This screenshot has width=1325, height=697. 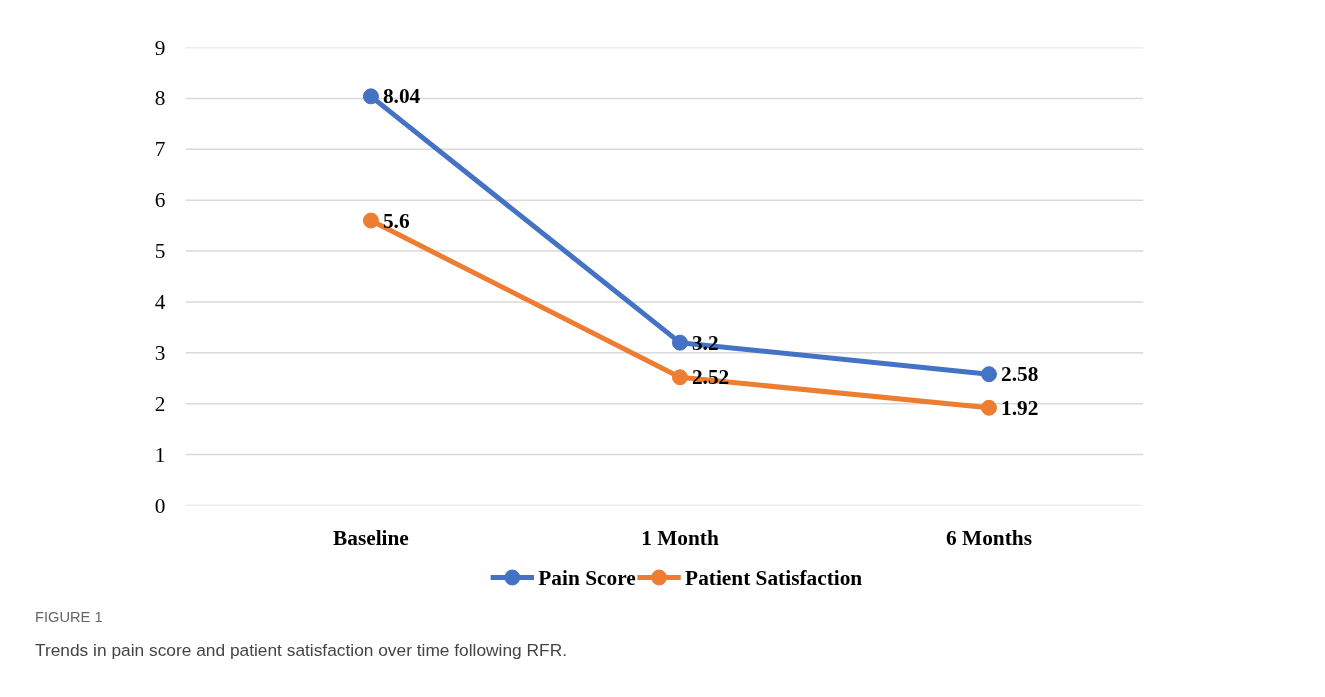 What do you see at coordinates (160, 454) in the screenshot?
I see `y-tick-label: 1` at bounding box center [160, 454].